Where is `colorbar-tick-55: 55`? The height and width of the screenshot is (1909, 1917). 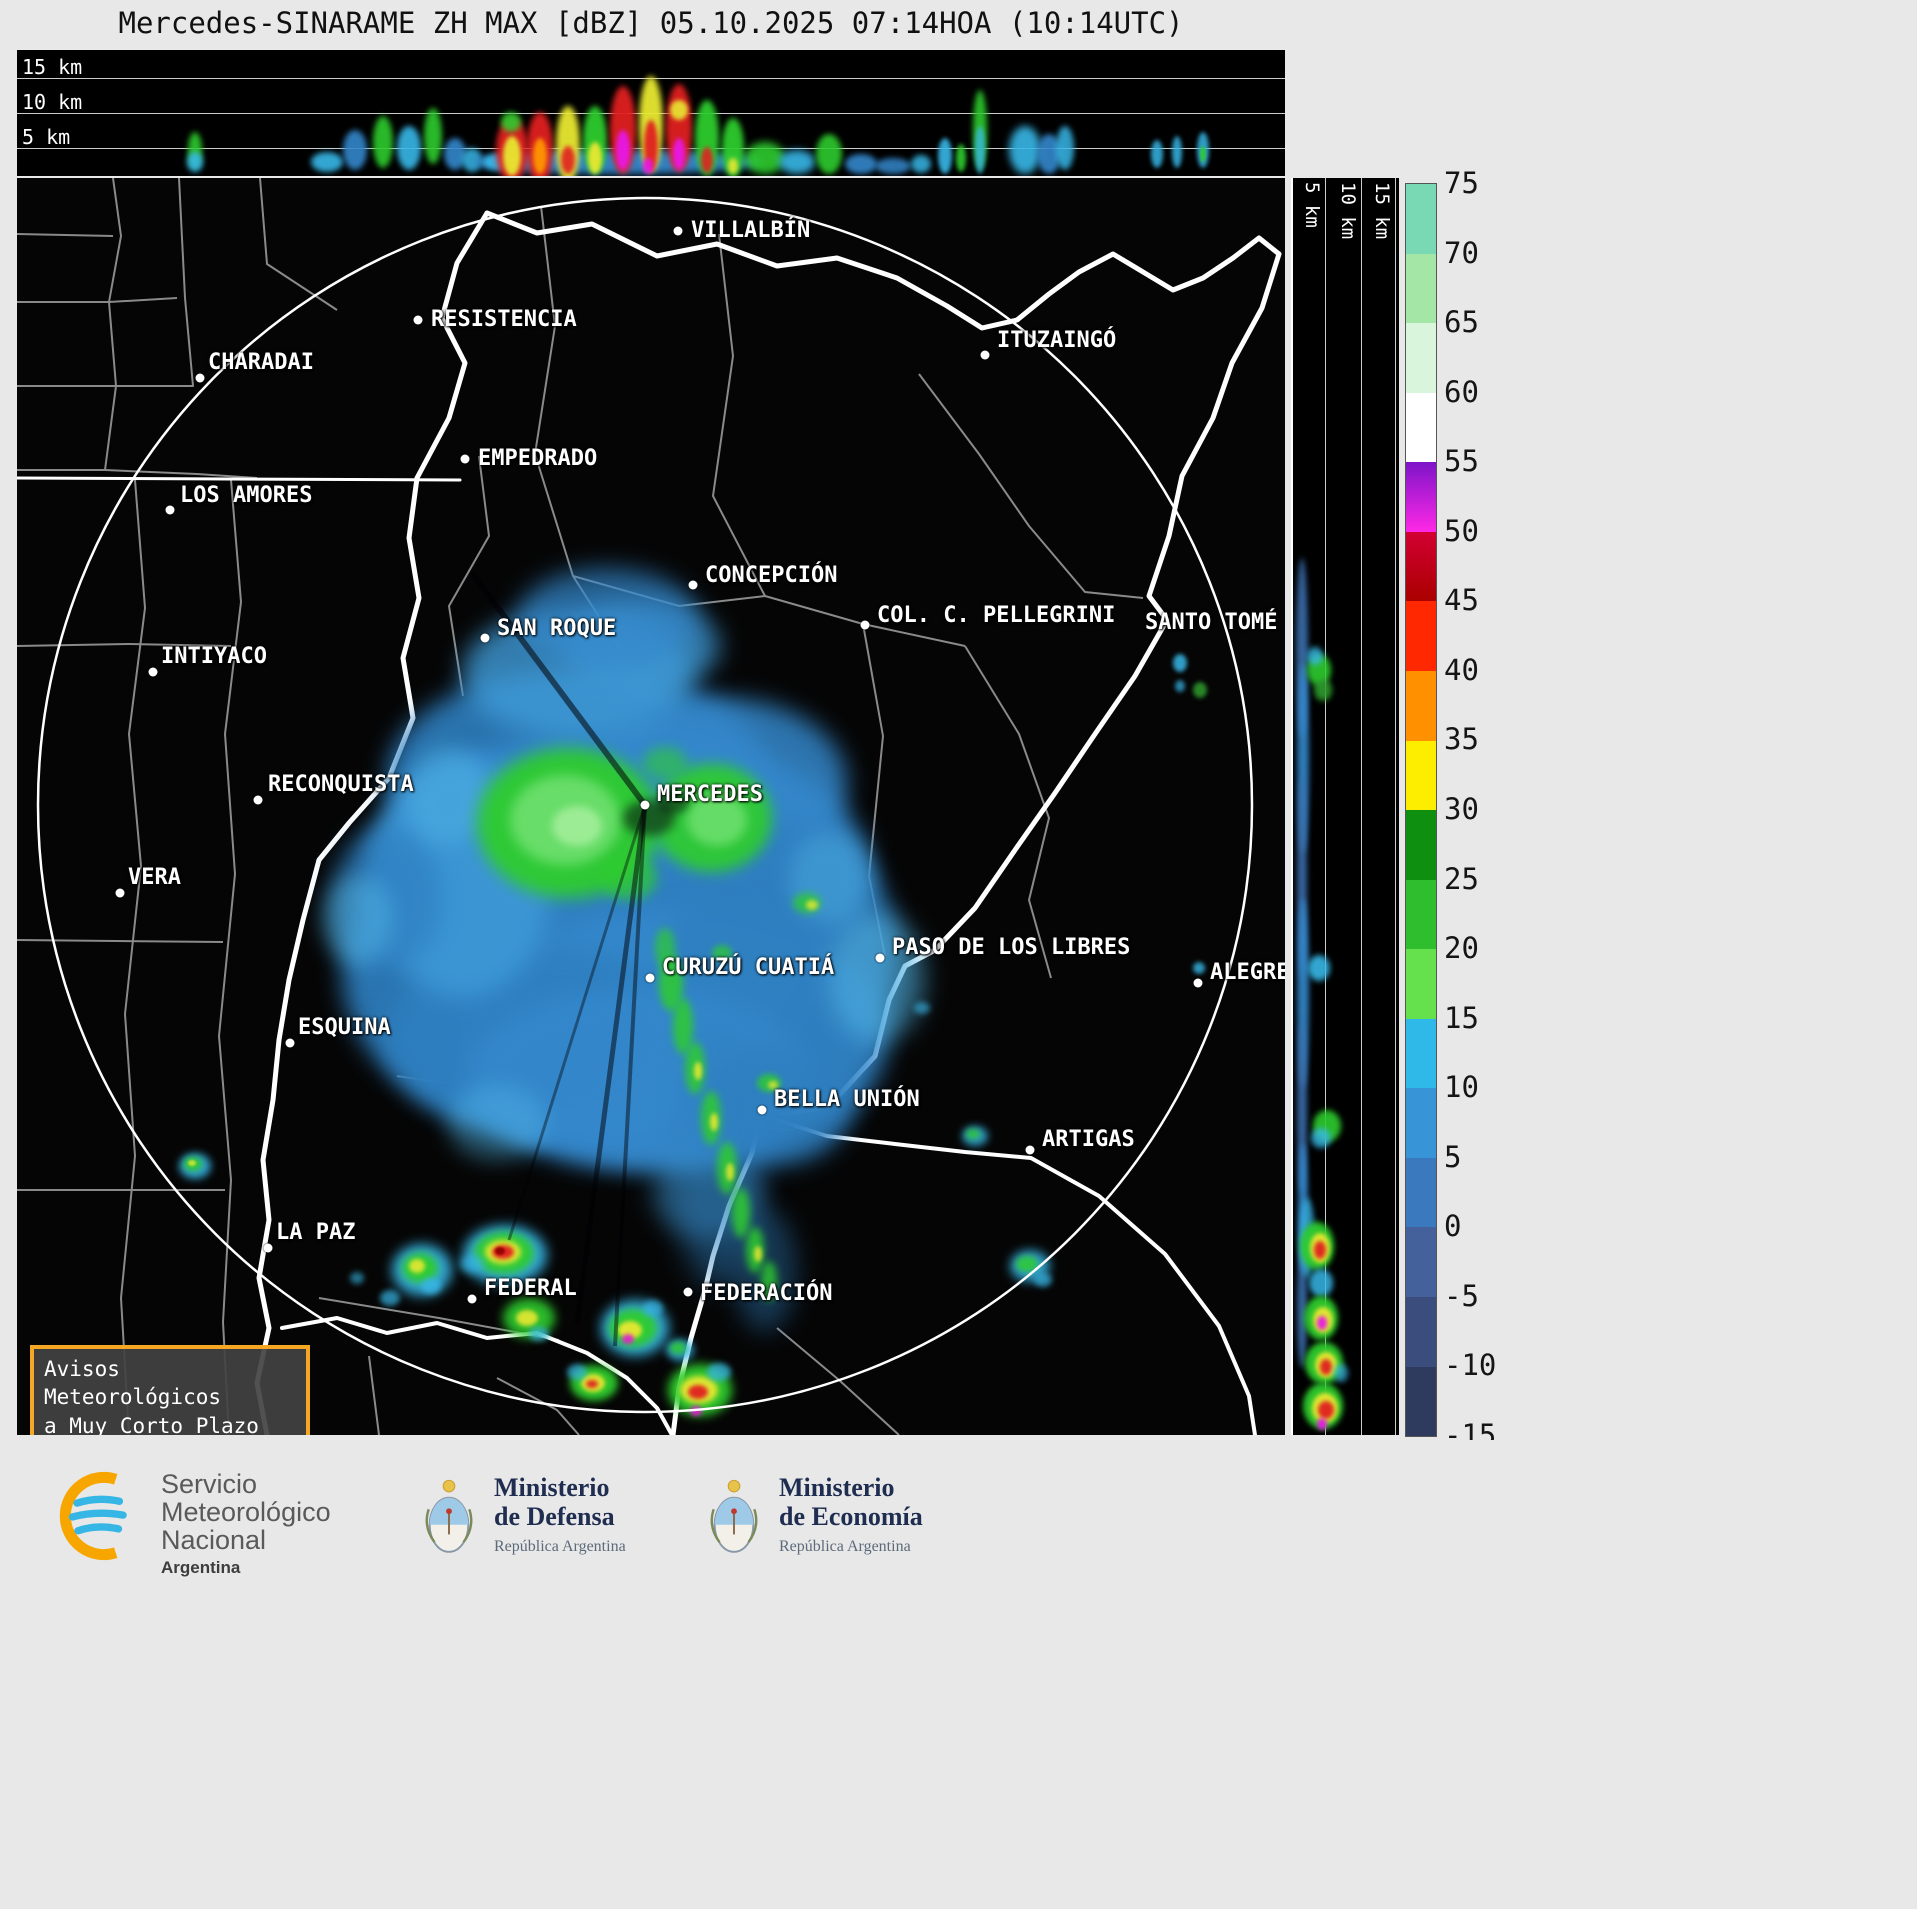
colorbar-tick-55: 55 is located at coordinates (1461, 461).